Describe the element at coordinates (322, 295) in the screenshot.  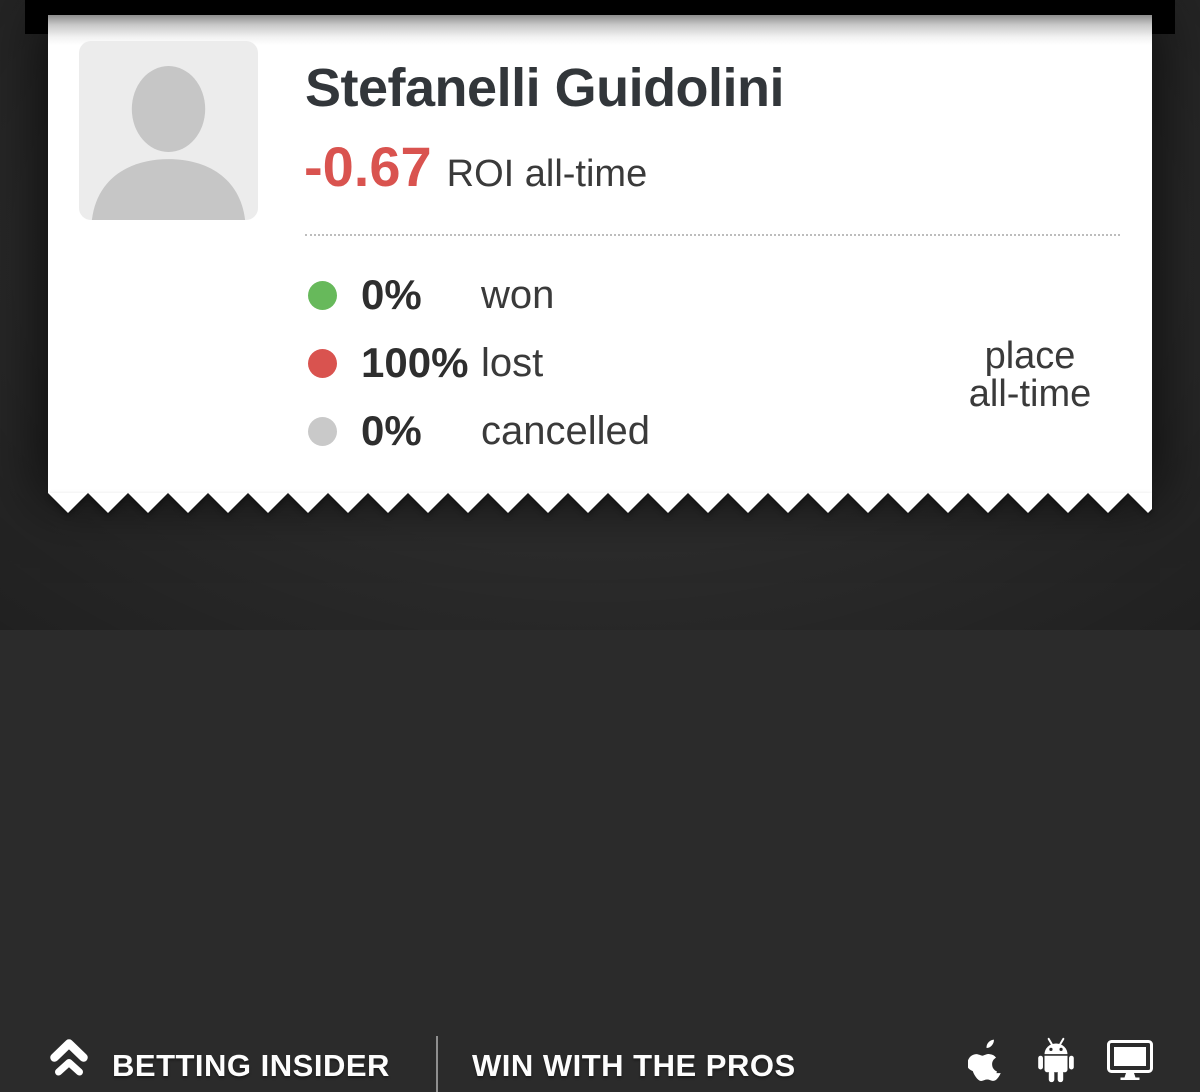
I see `won-dot-icon` at that location.